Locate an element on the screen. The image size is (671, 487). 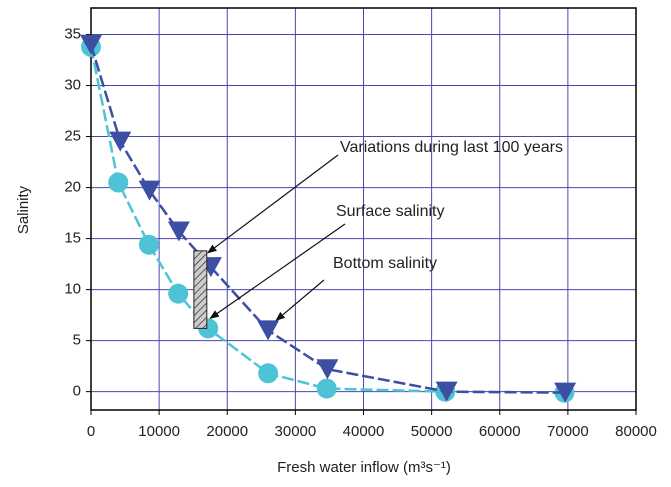
x-axis-label: Fresh water inflow (m³s⁻¹) is located at coordinates (364, 467).